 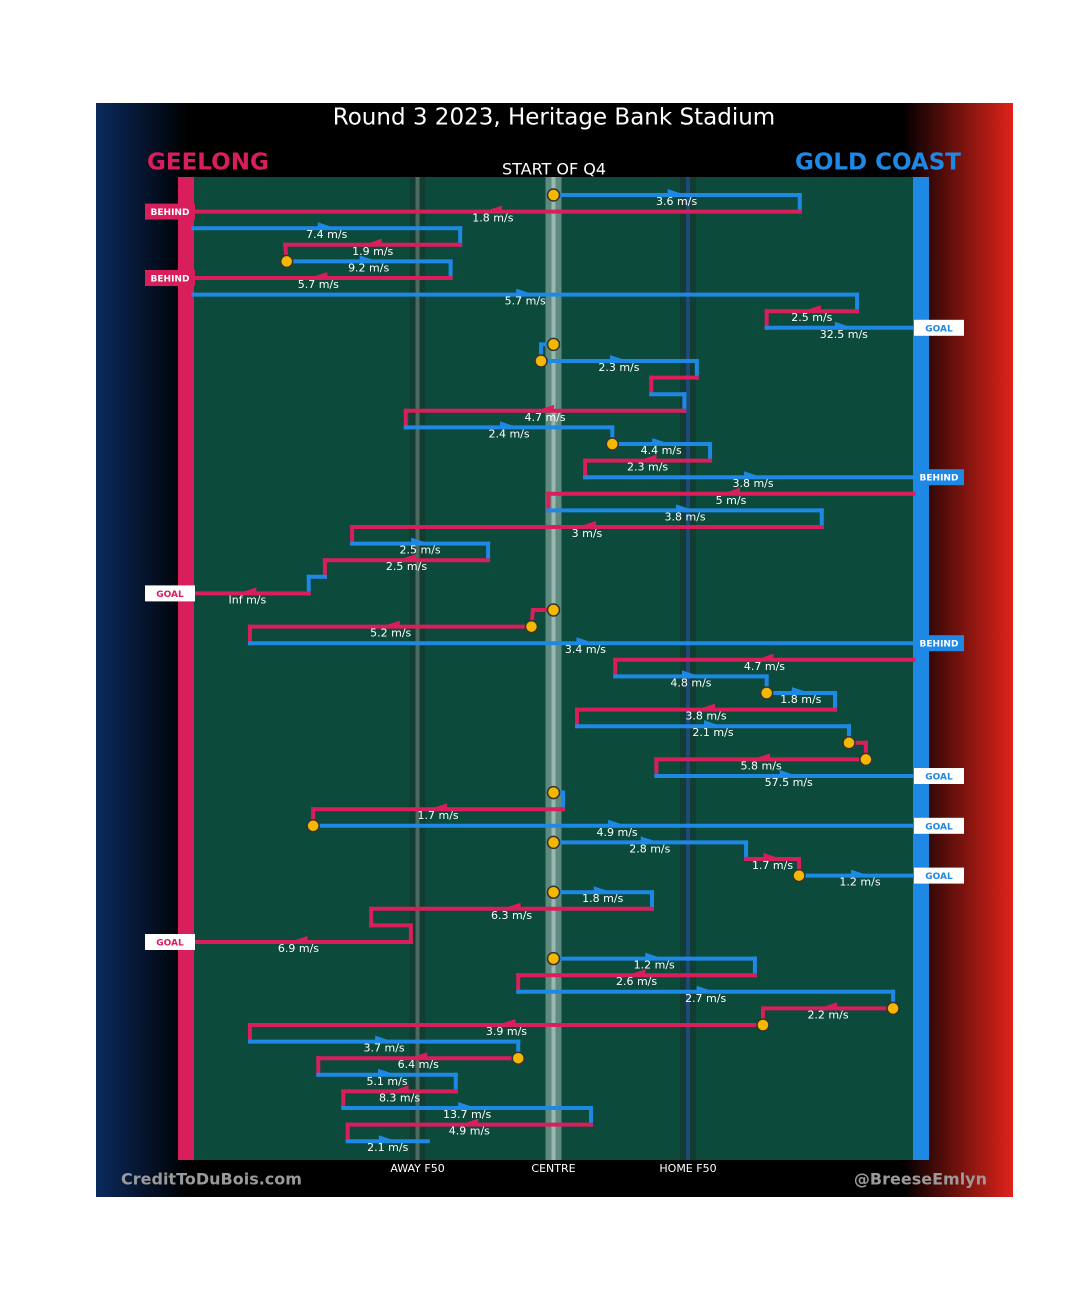 I want to click on subtitle: START OF Q4, so click(x=554, y=169).